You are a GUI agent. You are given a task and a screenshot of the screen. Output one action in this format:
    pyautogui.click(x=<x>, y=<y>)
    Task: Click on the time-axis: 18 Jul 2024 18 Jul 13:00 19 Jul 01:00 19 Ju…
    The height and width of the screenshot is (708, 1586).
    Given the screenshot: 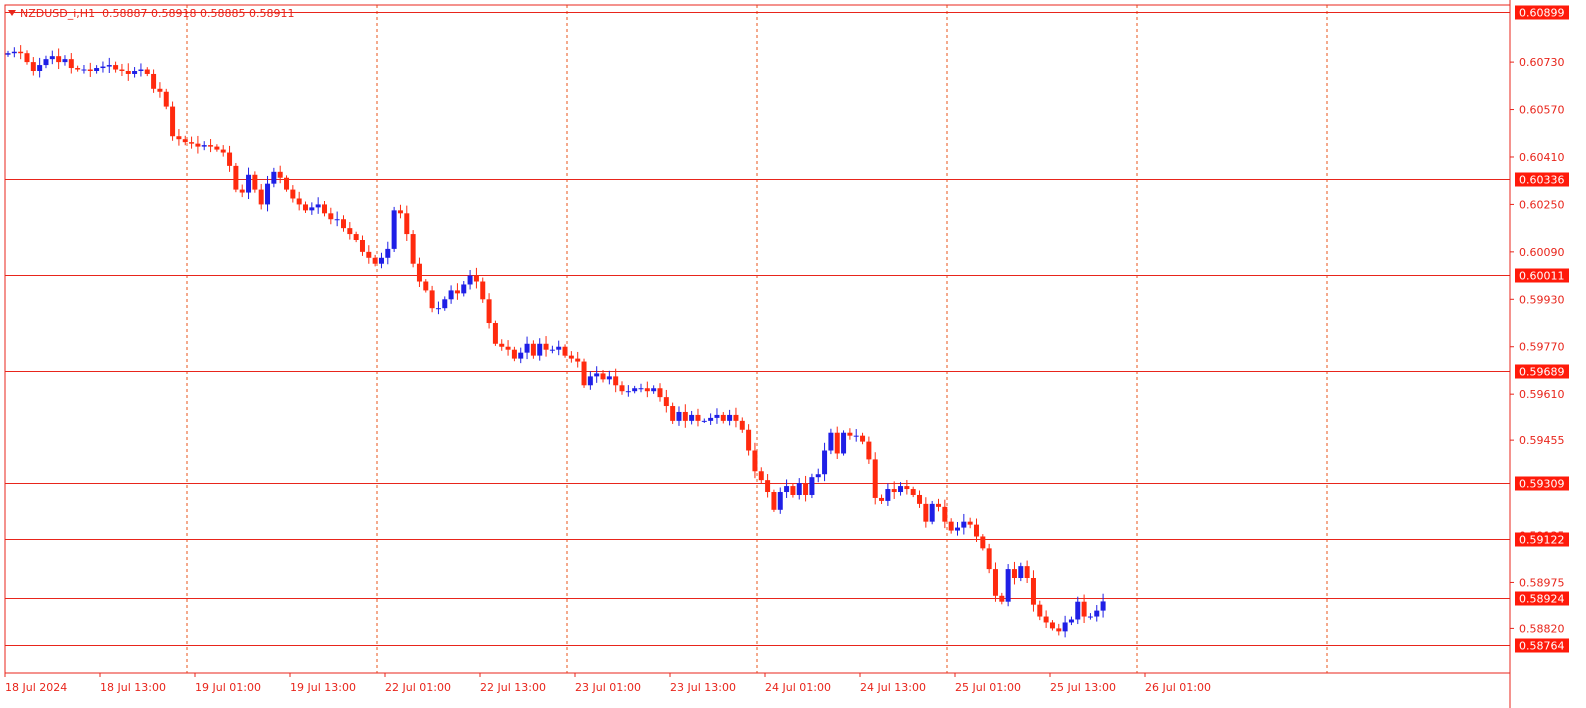 What is the action you would take?
    pyautogui.click(x=607, y=683)
    